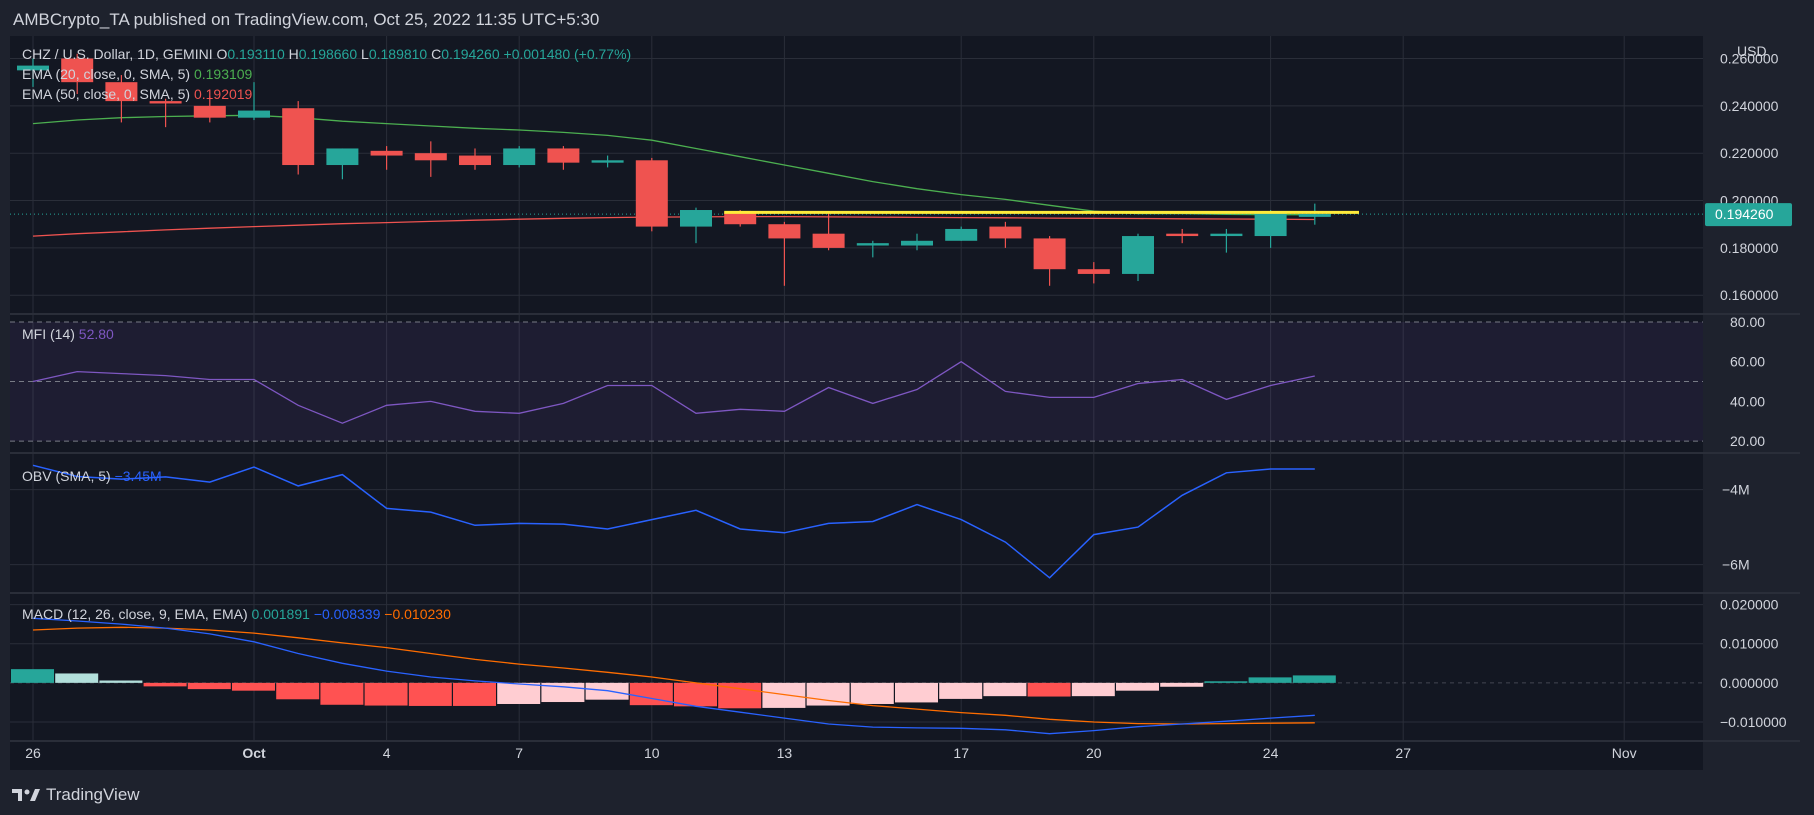 This screenshot has height=815, width=1814. What do you see at coordinates (1624, 753) in the screenshot?
I see `time-tick-label: Nov` at bounding box center [1624, 753].